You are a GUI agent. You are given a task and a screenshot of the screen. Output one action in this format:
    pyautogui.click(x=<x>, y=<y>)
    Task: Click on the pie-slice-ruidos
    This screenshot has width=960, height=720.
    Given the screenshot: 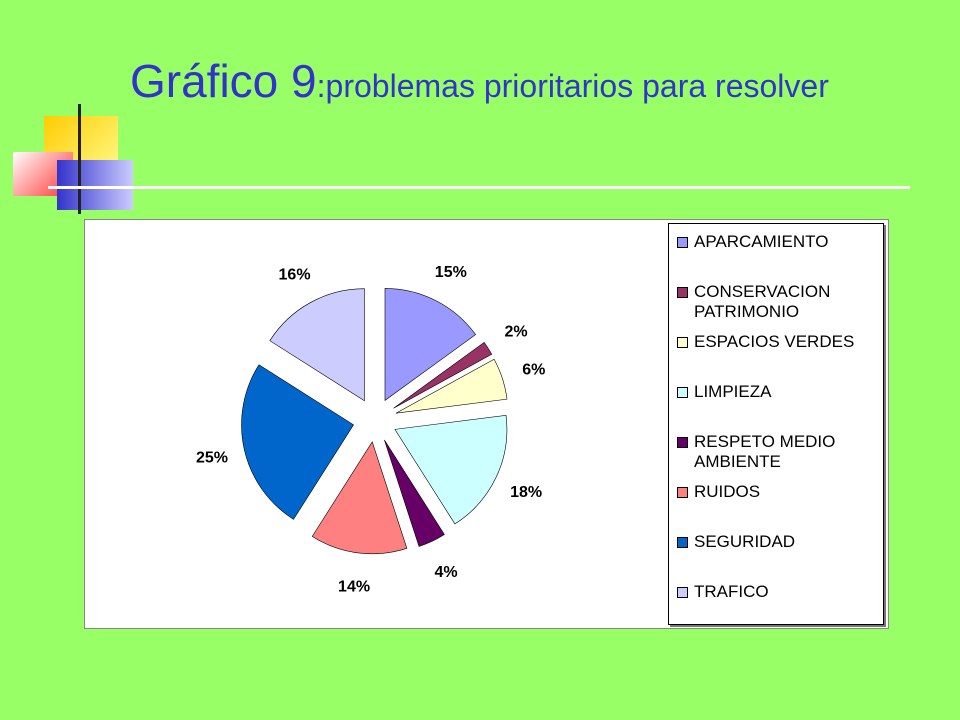 What is the action you would take?
    pyautogui.click(x=359, y=498)
    